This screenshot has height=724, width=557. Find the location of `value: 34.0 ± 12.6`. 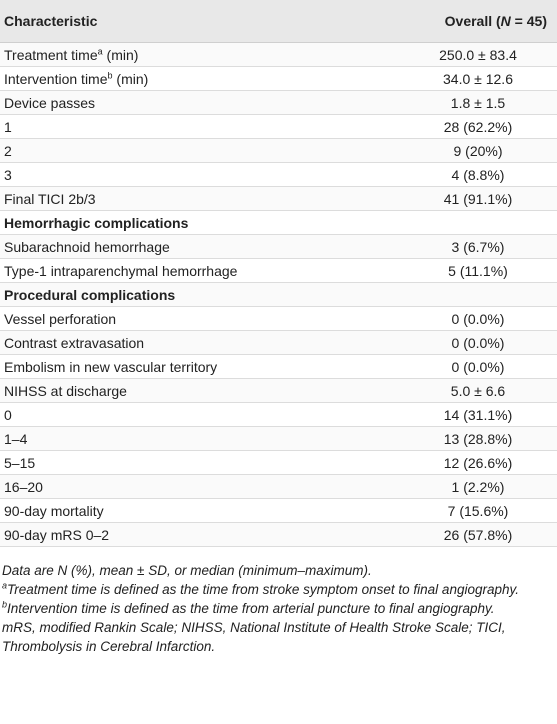

value: 34.0 ± 12.6 is located at coordinates (478, 78).